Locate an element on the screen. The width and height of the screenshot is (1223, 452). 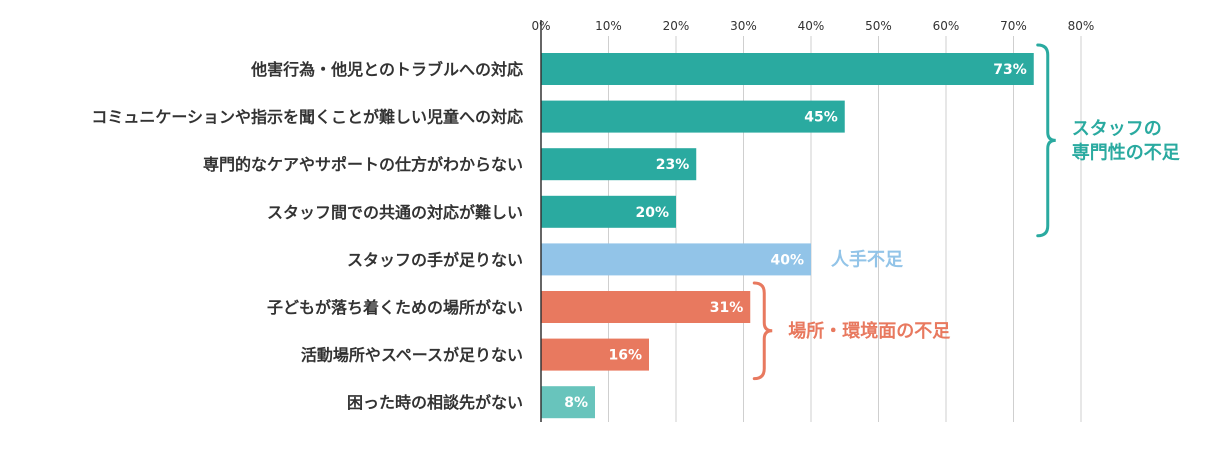
x-tick-label: 40% is located at coordinates (811, 26).